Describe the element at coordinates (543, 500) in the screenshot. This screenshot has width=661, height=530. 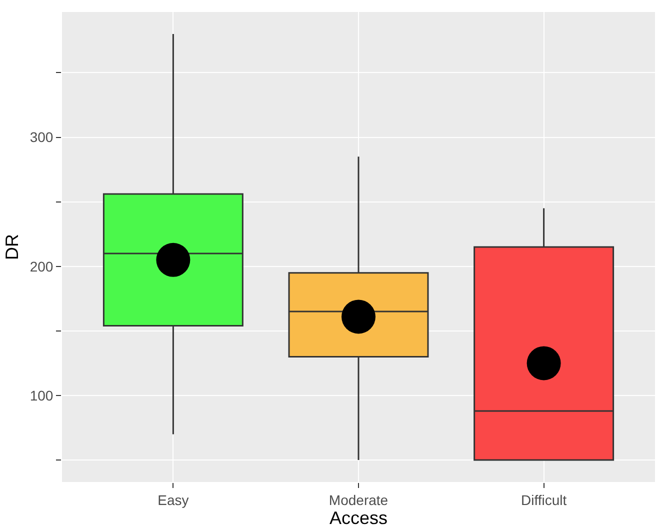
I see `x-tick-label: Difficult` at that location.